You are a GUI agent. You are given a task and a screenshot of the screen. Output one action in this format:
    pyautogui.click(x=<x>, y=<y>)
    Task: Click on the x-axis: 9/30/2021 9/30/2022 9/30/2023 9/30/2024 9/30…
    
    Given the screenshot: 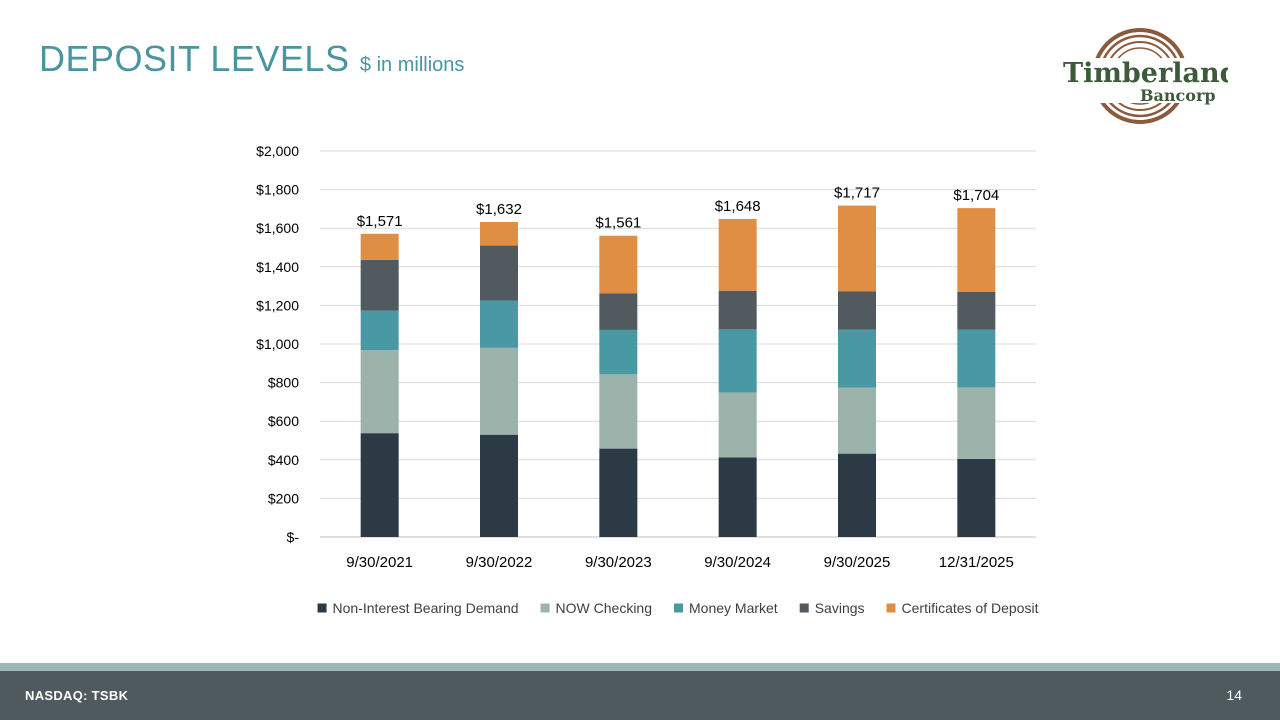 What is the action you would take?
    pyautogui.click(x=680, y=562)
    